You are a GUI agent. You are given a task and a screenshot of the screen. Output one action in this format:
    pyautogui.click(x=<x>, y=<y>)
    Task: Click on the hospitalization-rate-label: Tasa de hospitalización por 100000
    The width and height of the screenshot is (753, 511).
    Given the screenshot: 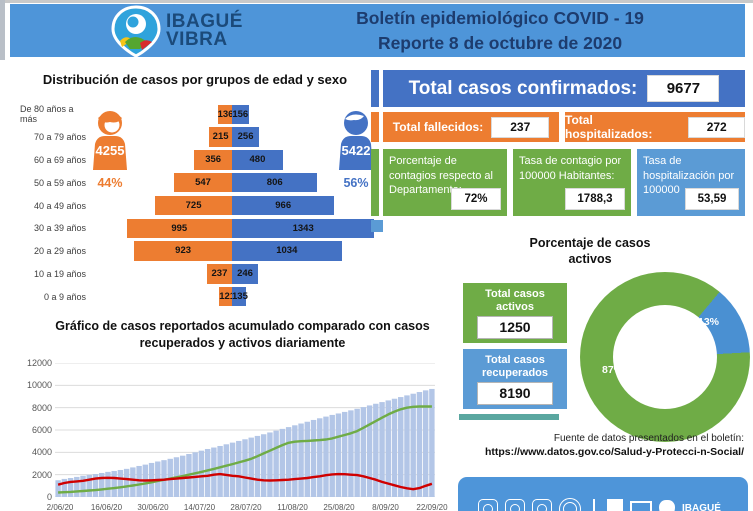 What is the action you would take?
    pyautogui.click(x=689, y=175)
    